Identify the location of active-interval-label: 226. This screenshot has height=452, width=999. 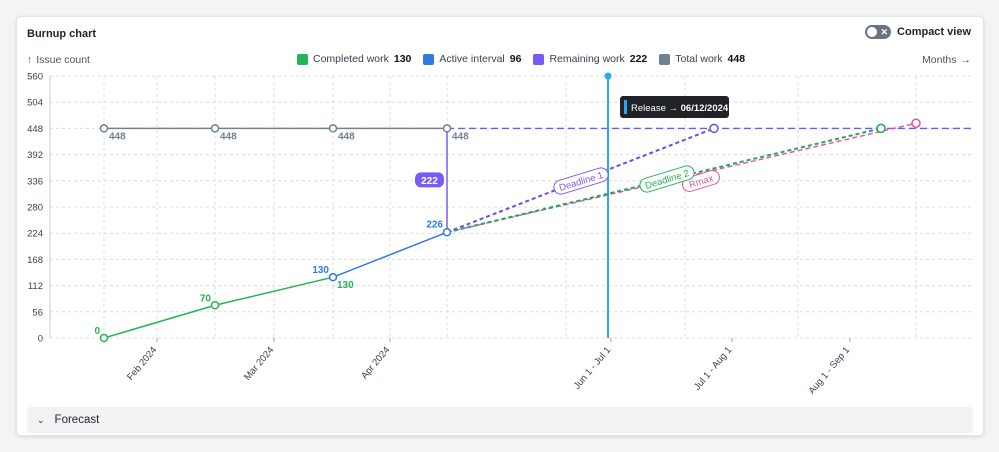
(434, 224).